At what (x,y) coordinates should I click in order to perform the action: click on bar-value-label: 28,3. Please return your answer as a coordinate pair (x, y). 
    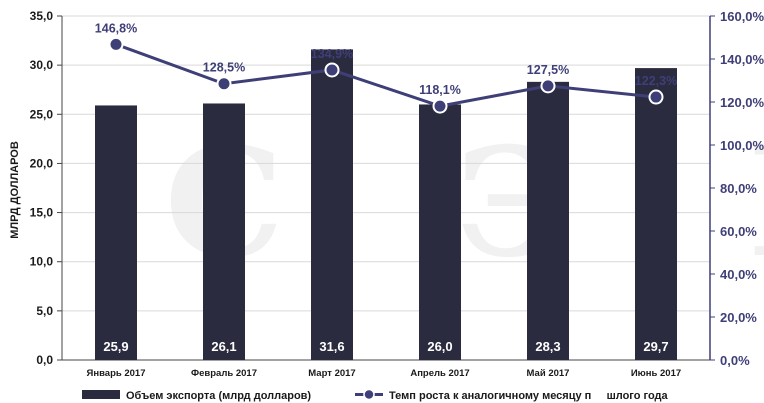
    Looking at the image, I should click on (547, 346).